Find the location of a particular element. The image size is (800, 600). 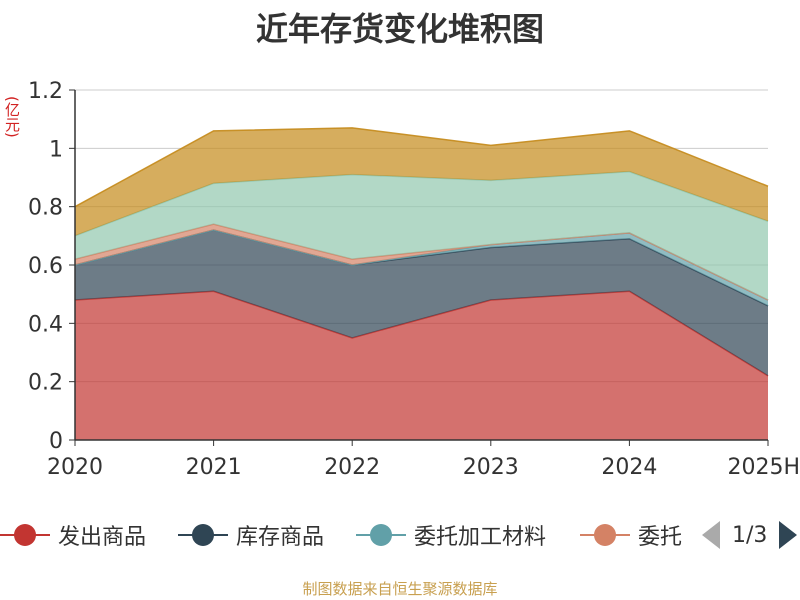

data-source-note: 制图数据来自恒生聚源数据库 is located at coordinates (400, 589).